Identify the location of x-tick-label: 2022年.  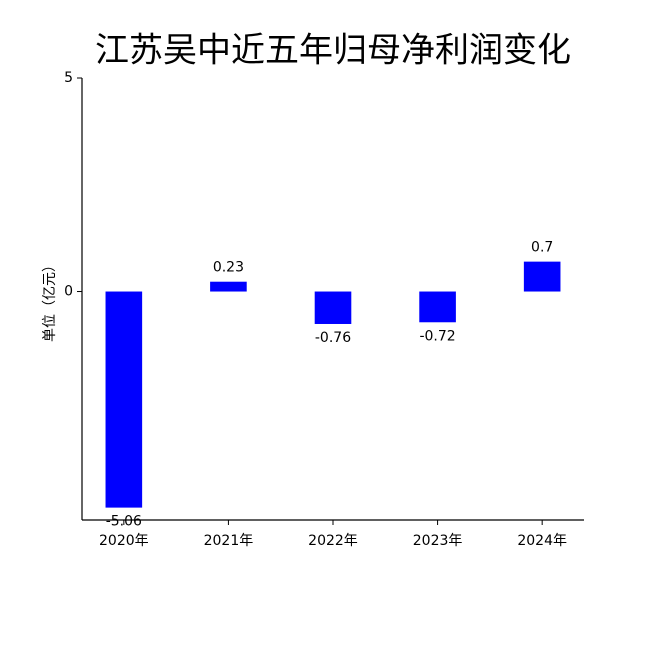
(333, 541).